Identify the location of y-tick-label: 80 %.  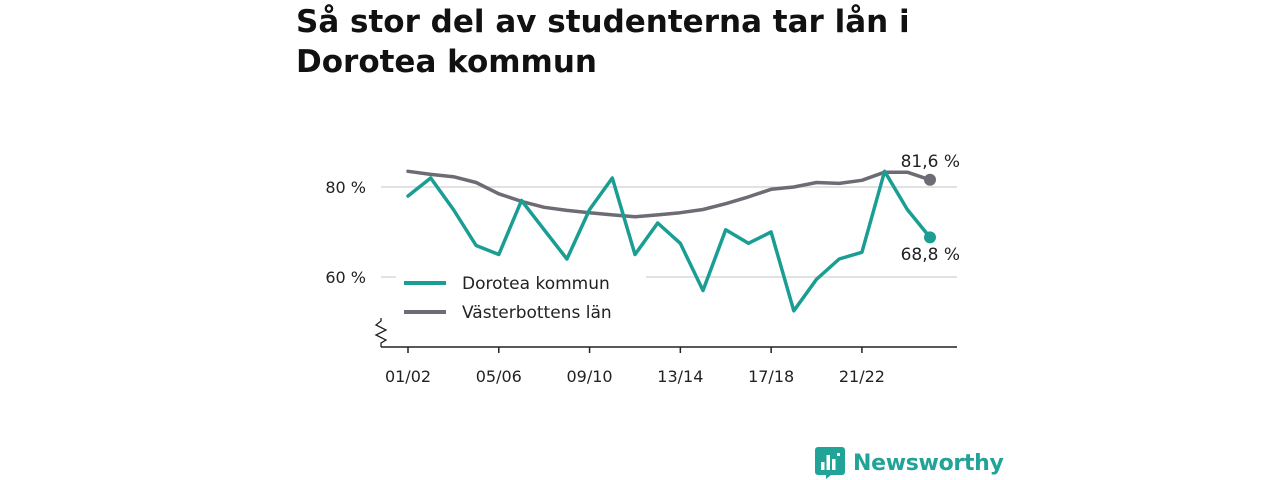
(345, 187).